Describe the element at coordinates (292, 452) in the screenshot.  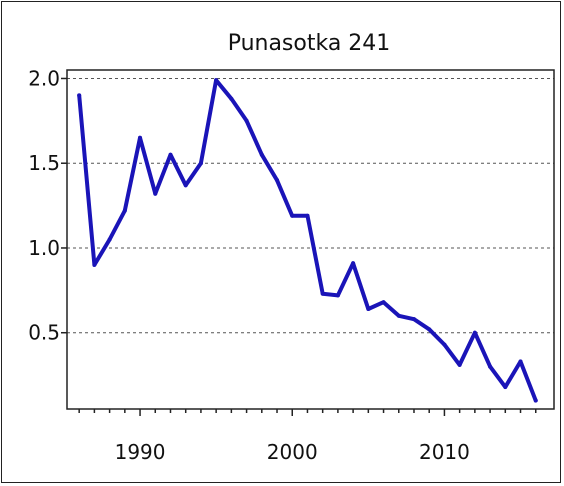
I see `x-tick-label: 2000` at that location.